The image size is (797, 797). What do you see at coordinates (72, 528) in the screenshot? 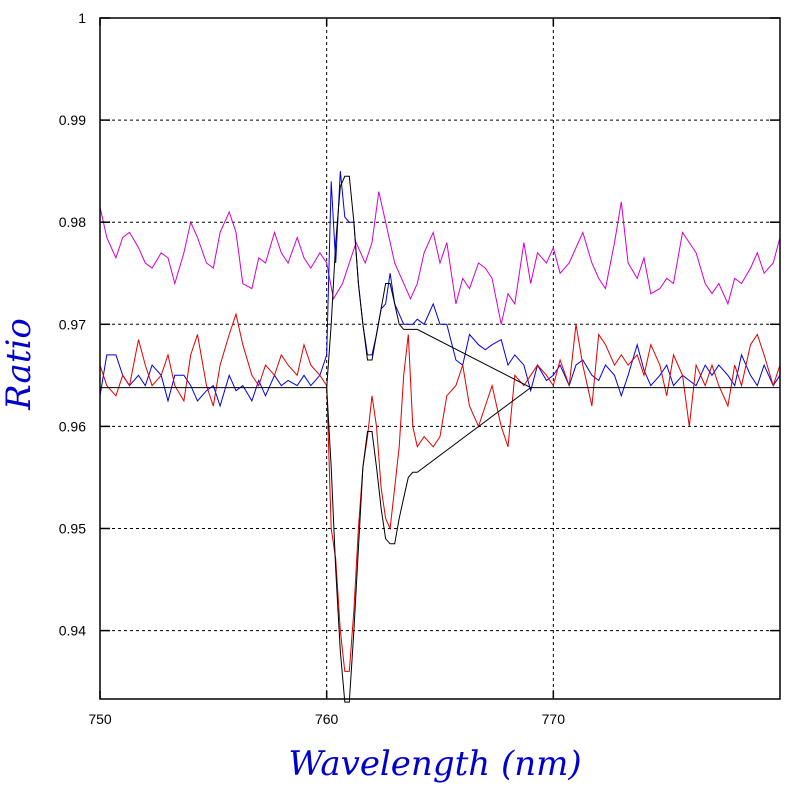
I see `y-tick-label: 0.95` at bounding box center [72, 528].